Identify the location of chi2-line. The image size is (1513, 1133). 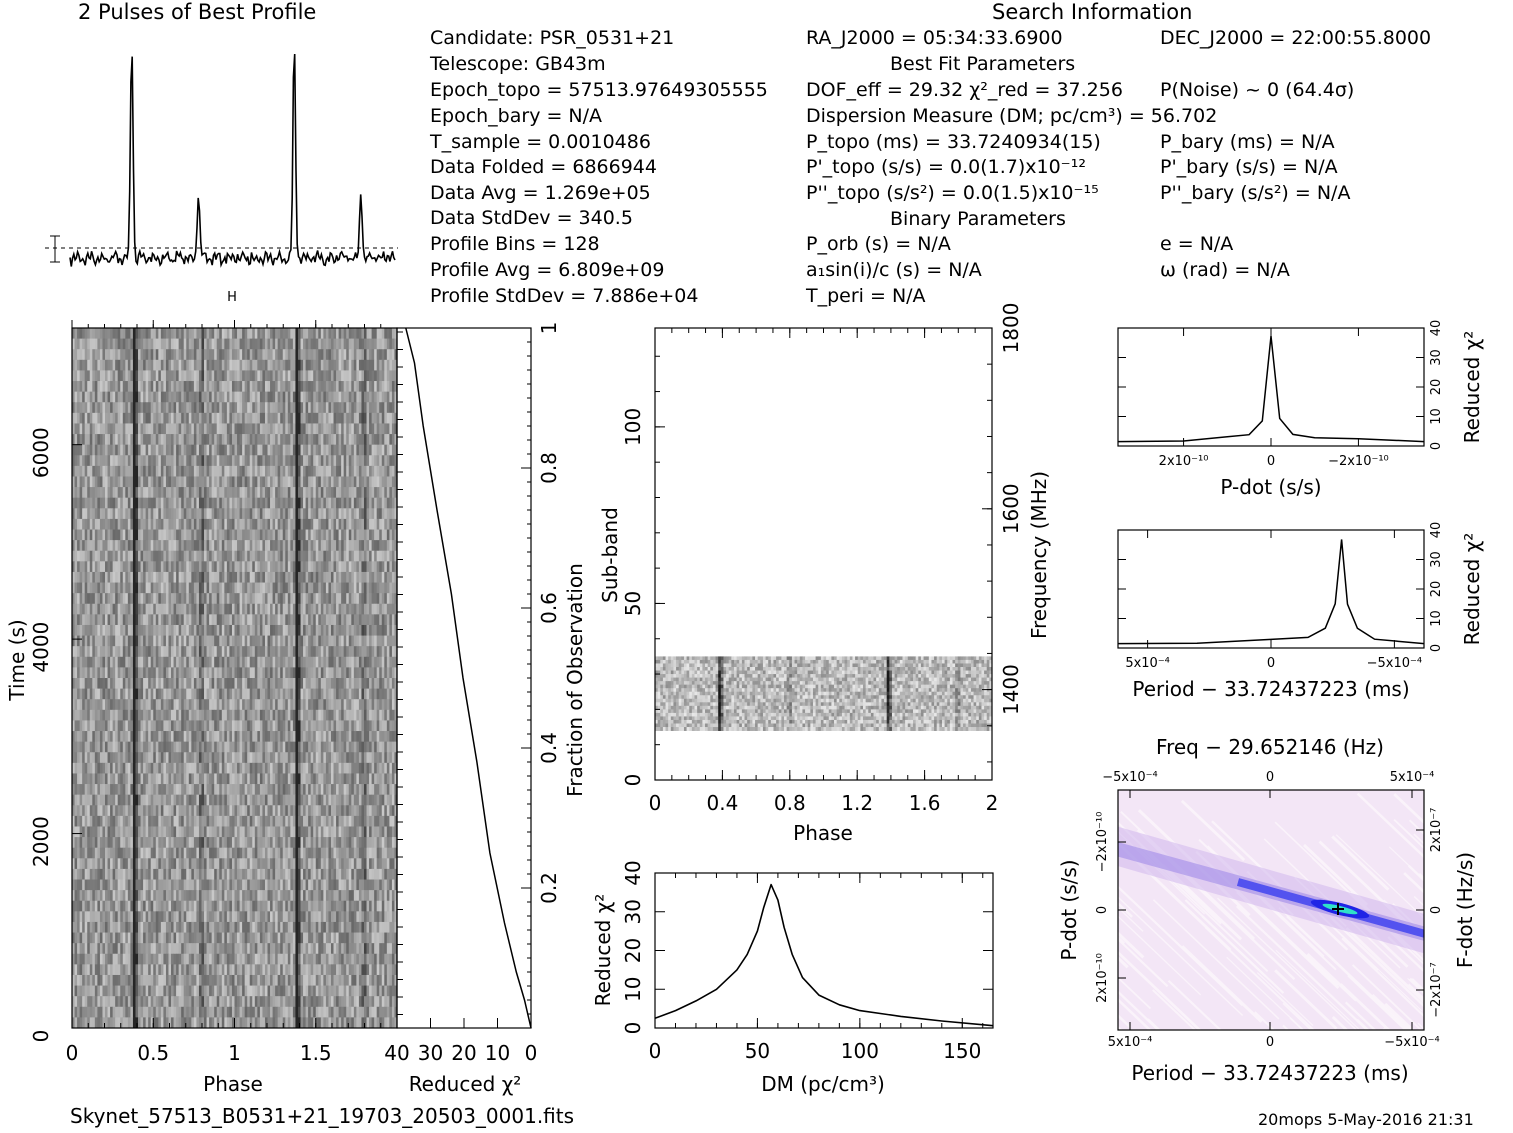
(468, 678).